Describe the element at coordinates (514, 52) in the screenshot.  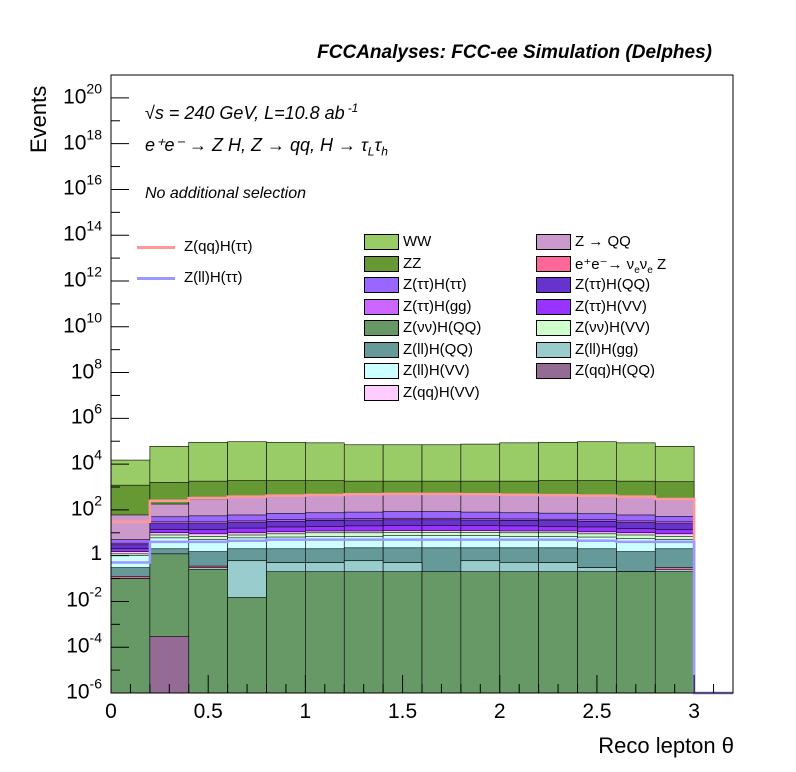
I see `chart-header: FCCAnalyses: FCC-ee Simulation (Delphes)` at that location.